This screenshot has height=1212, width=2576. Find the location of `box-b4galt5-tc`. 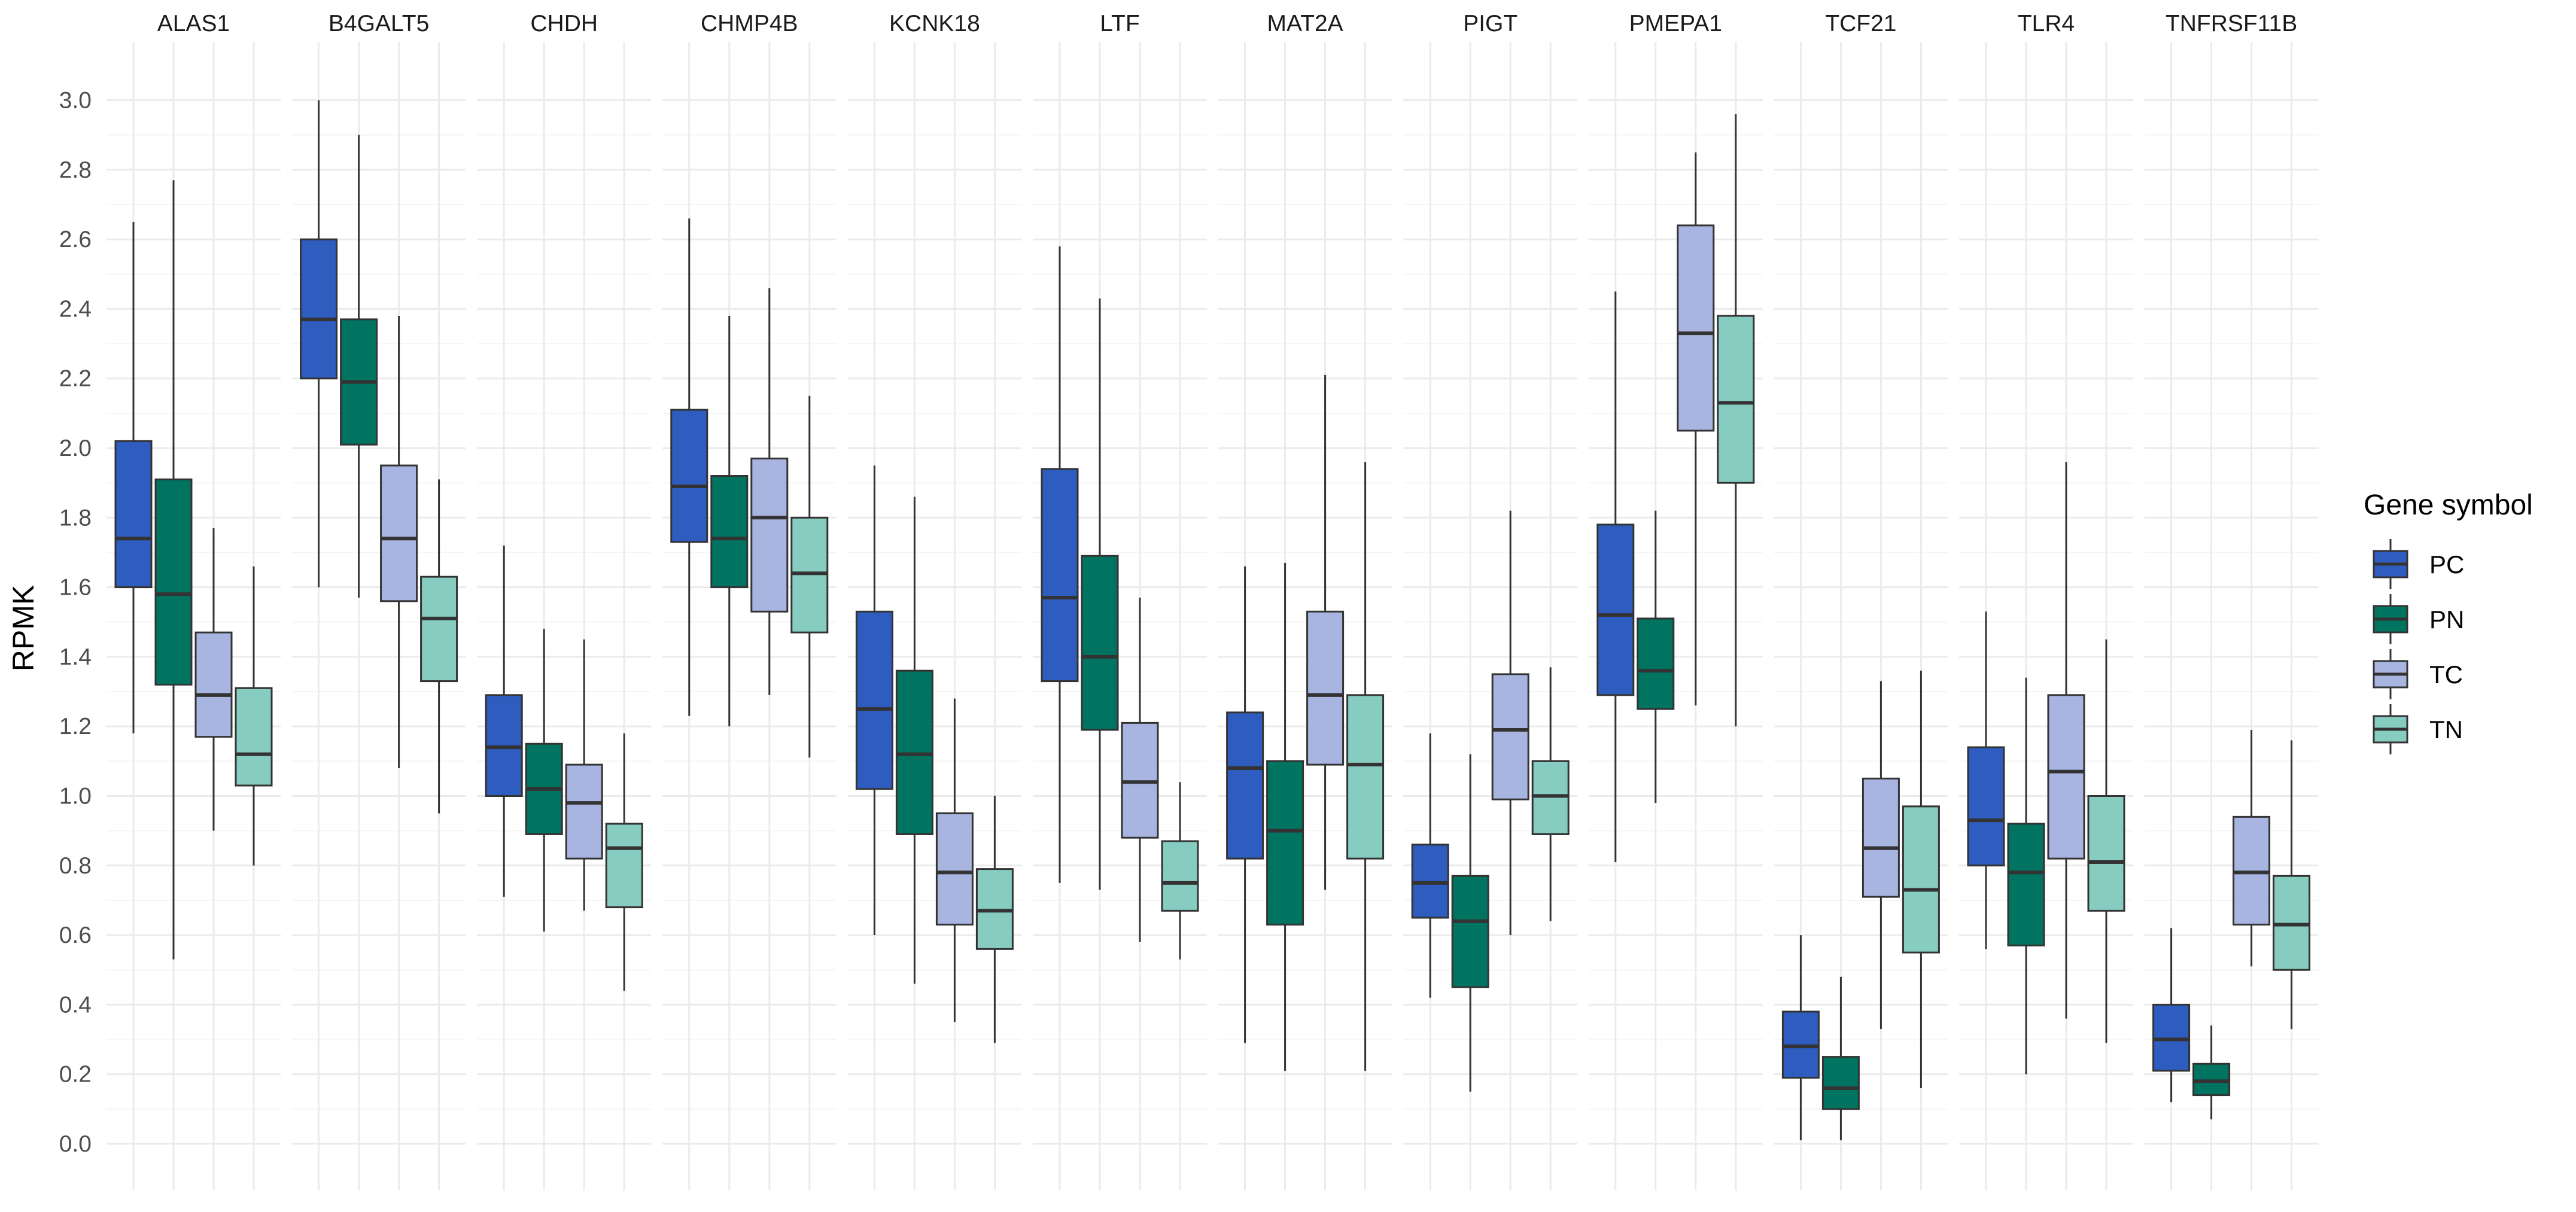

box-b4galt5-tc is located at coordinates (399, 542).